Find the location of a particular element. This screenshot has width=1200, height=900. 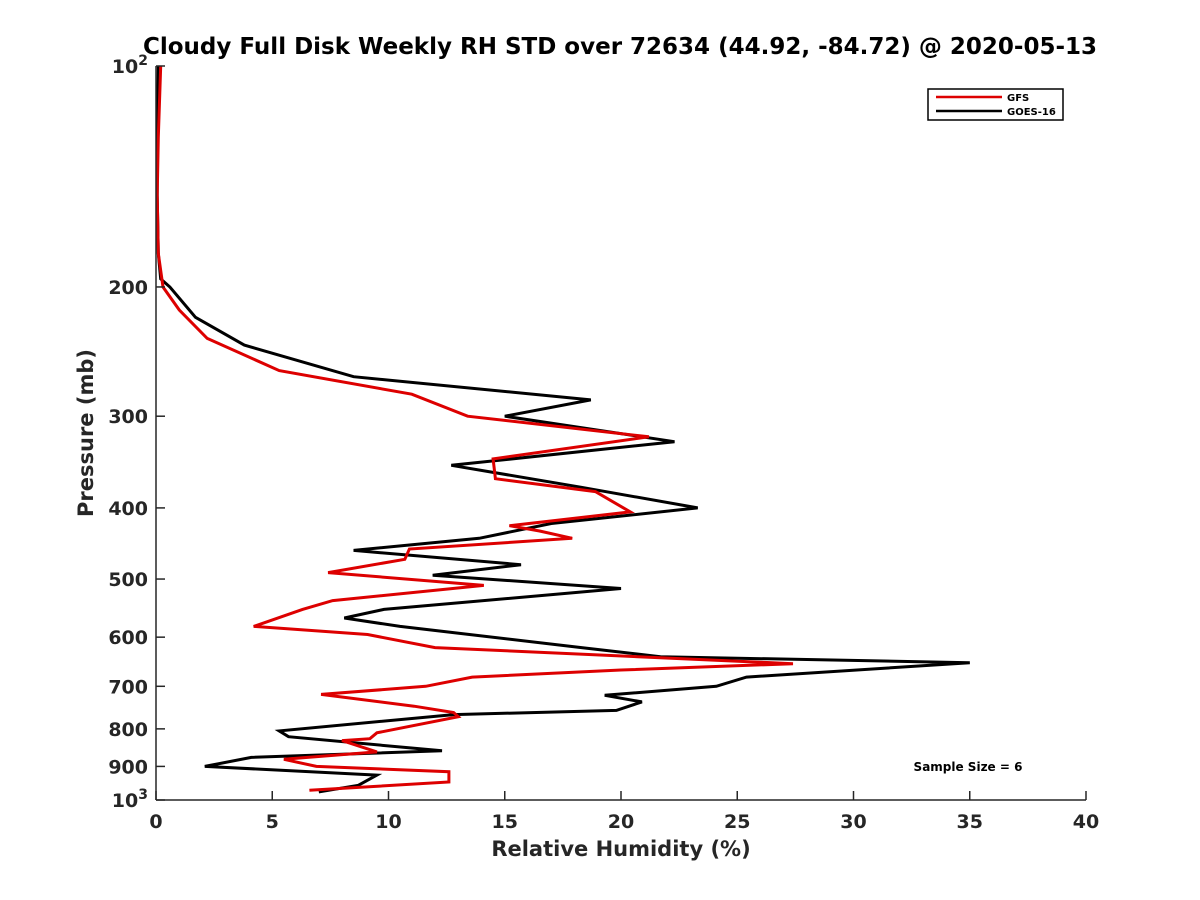

legend: GFS GOES-16 is located at coordinates (995, 104).